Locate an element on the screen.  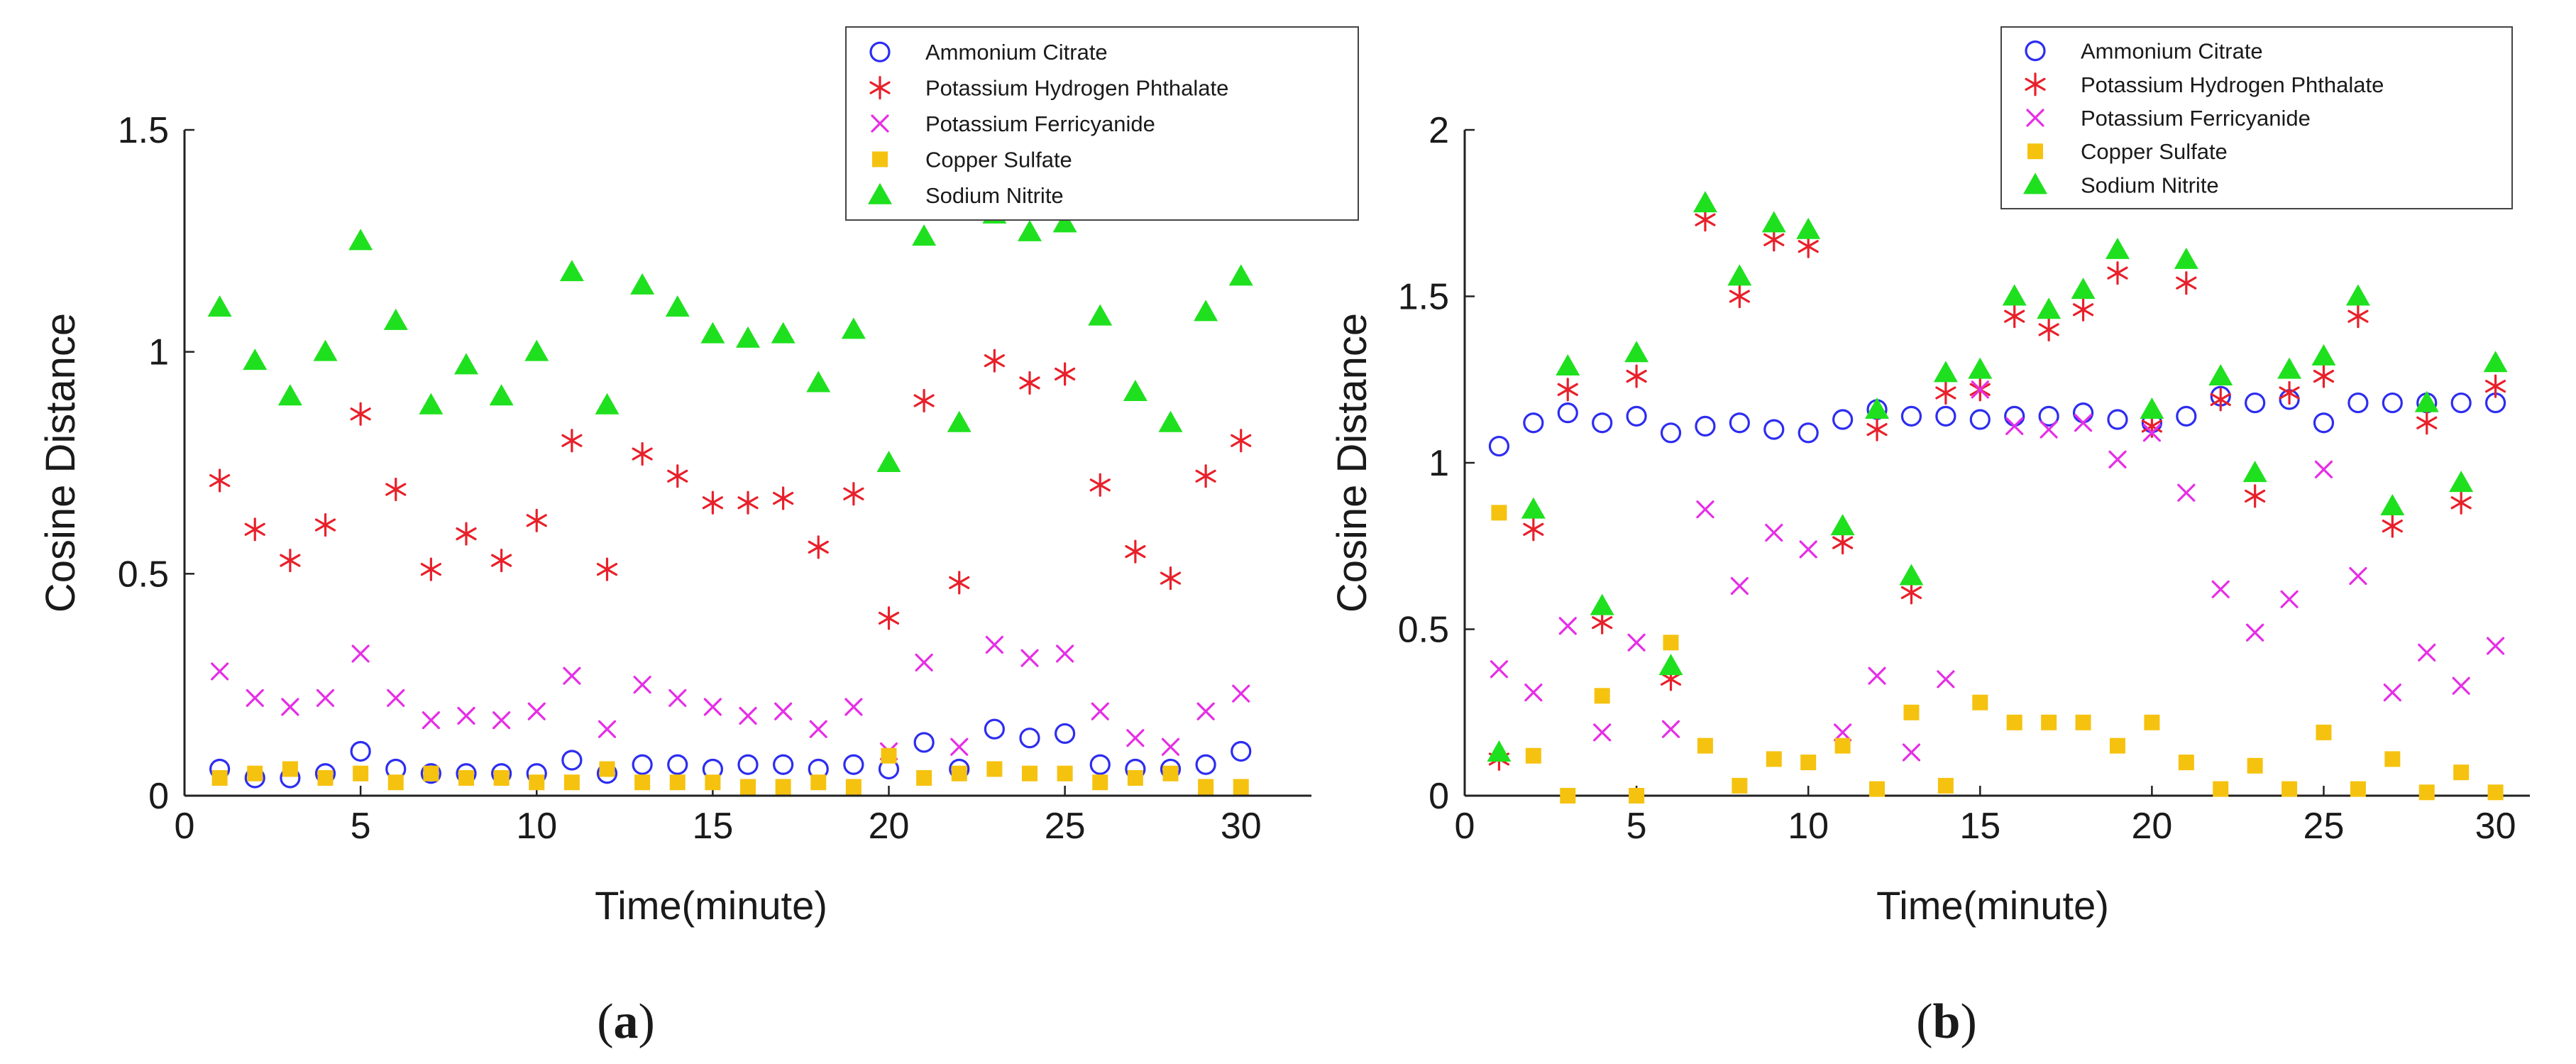
y-axis-label: Cosine Distance is located at coordinates (1352, 463).